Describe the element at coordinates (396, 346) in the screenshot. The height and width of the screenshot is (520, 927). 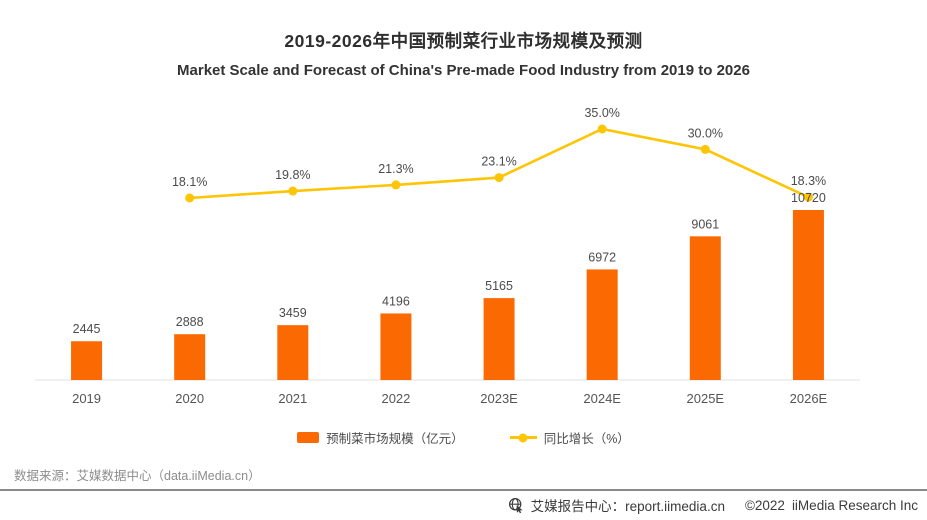
I see `bar-2022` at that location.